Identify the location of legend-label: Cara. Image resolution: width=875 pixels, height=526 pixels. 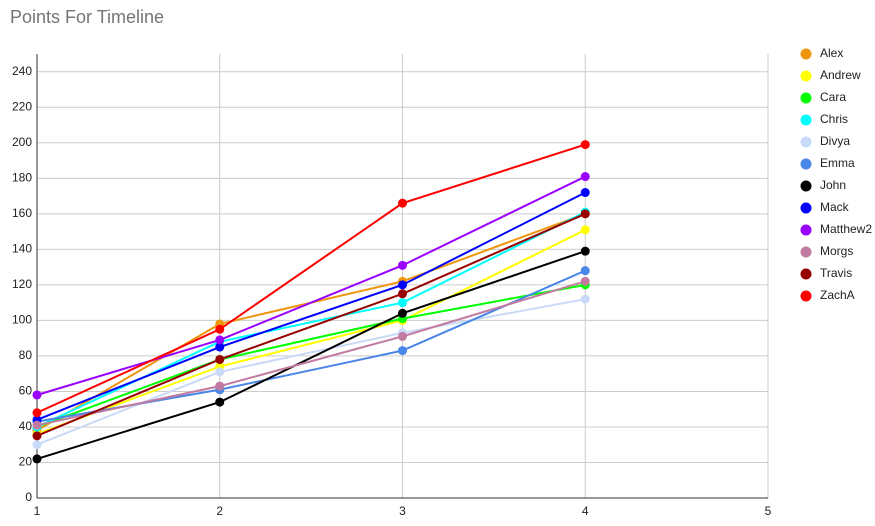
(833, 97).